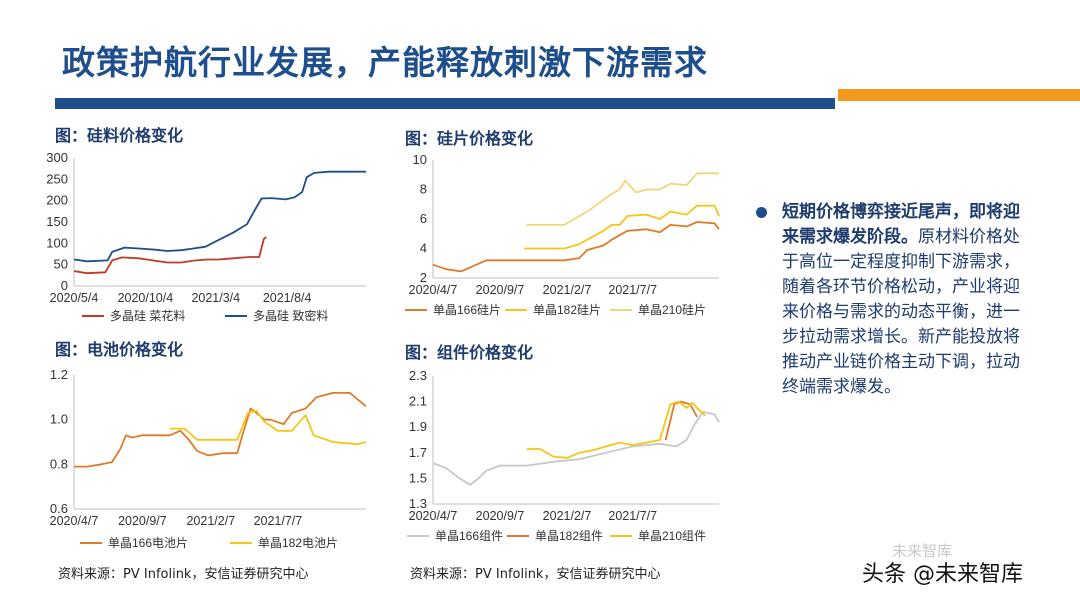 This screenshot has width=1080, height=608. Describe the element at coordinates (418, 503) in the screenshot. I see `y-tick-label: 1.3` at that location.